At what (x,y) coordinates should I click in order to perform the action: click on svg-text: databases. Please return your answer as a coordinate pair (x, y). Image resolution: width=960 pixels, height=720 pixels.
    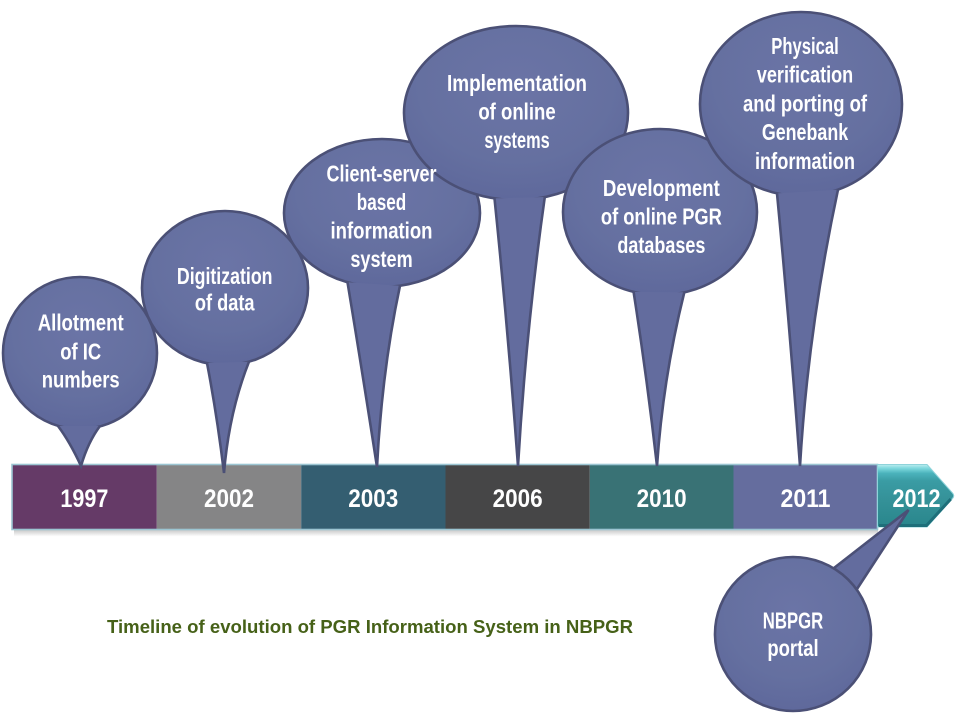
    Looking at the image, I should click on (661, 245).